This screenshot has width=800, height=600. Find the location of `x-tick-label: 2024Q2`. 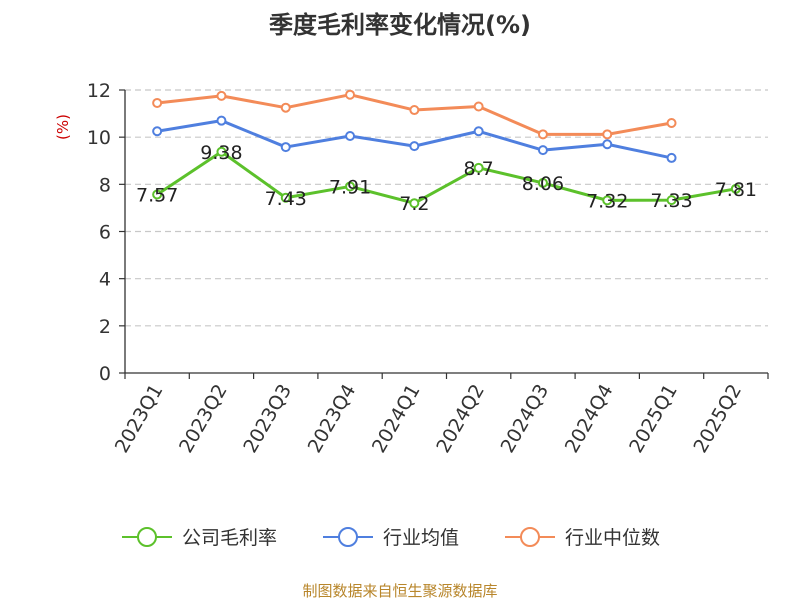

x-tick-label: 2024Q2 is located at coordinates (460, 419).